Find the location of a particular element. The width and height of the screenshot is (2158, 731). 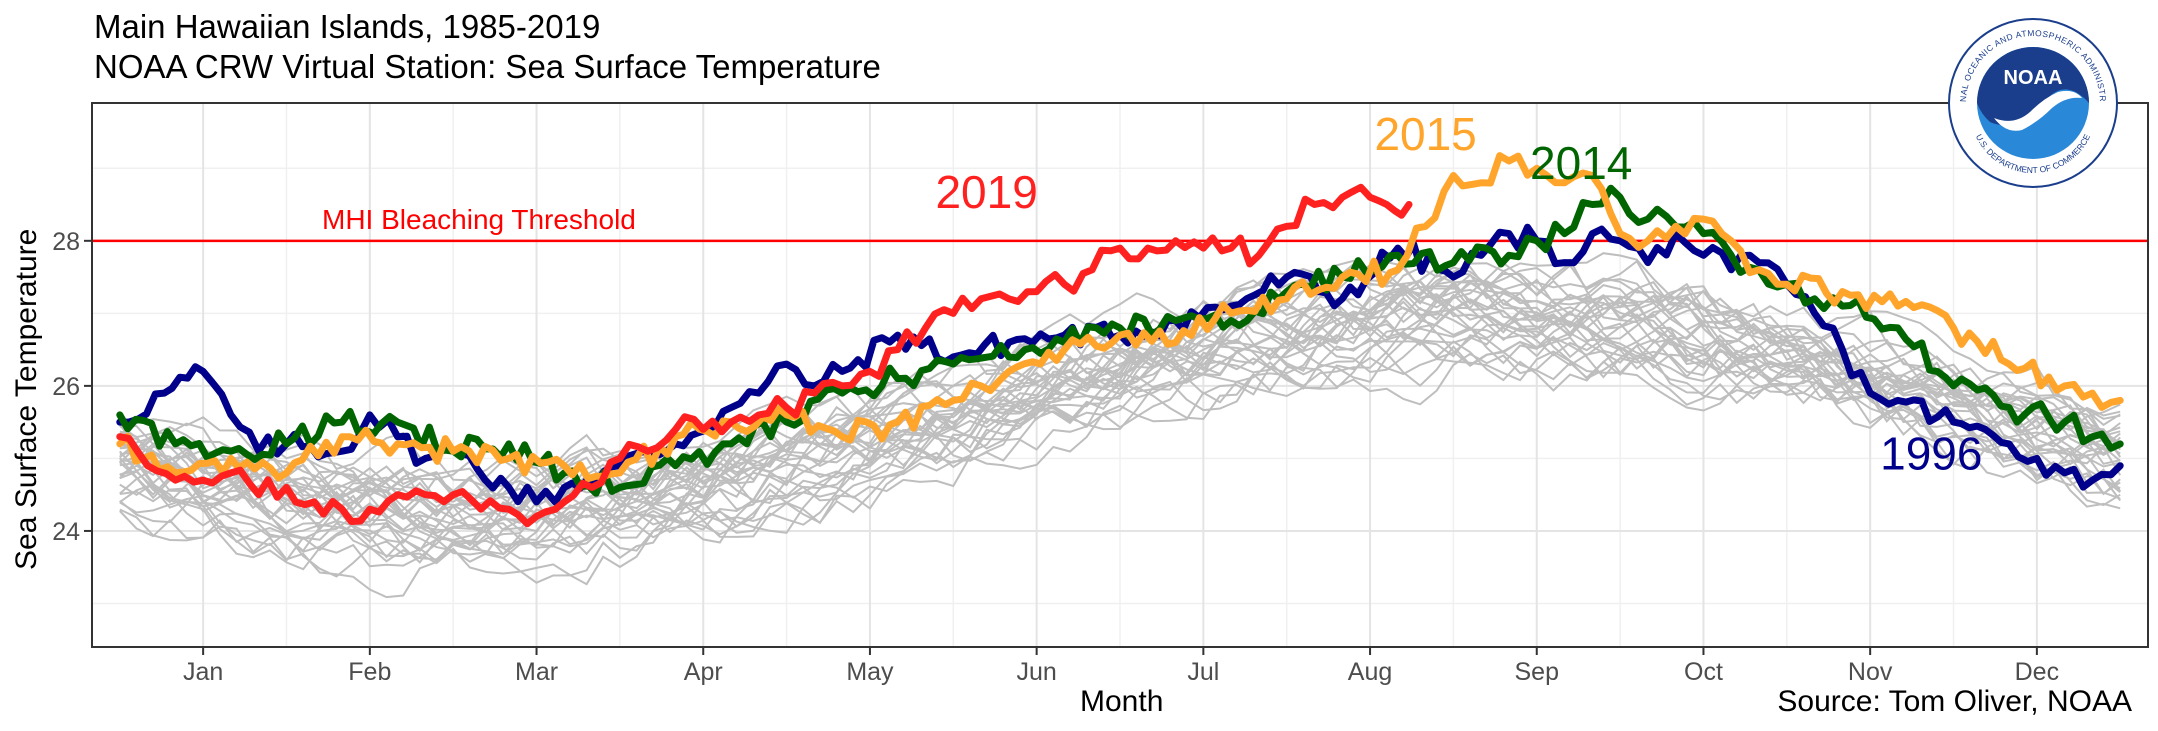

y-tick-label: 26 is located at coordinates (66, 387).